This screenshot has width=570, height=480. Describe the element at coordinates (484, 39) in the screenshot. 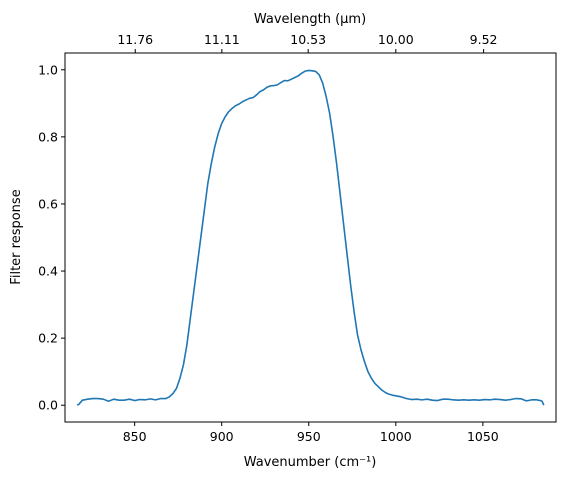

I see `top-tick-label: 9.52` at that location.